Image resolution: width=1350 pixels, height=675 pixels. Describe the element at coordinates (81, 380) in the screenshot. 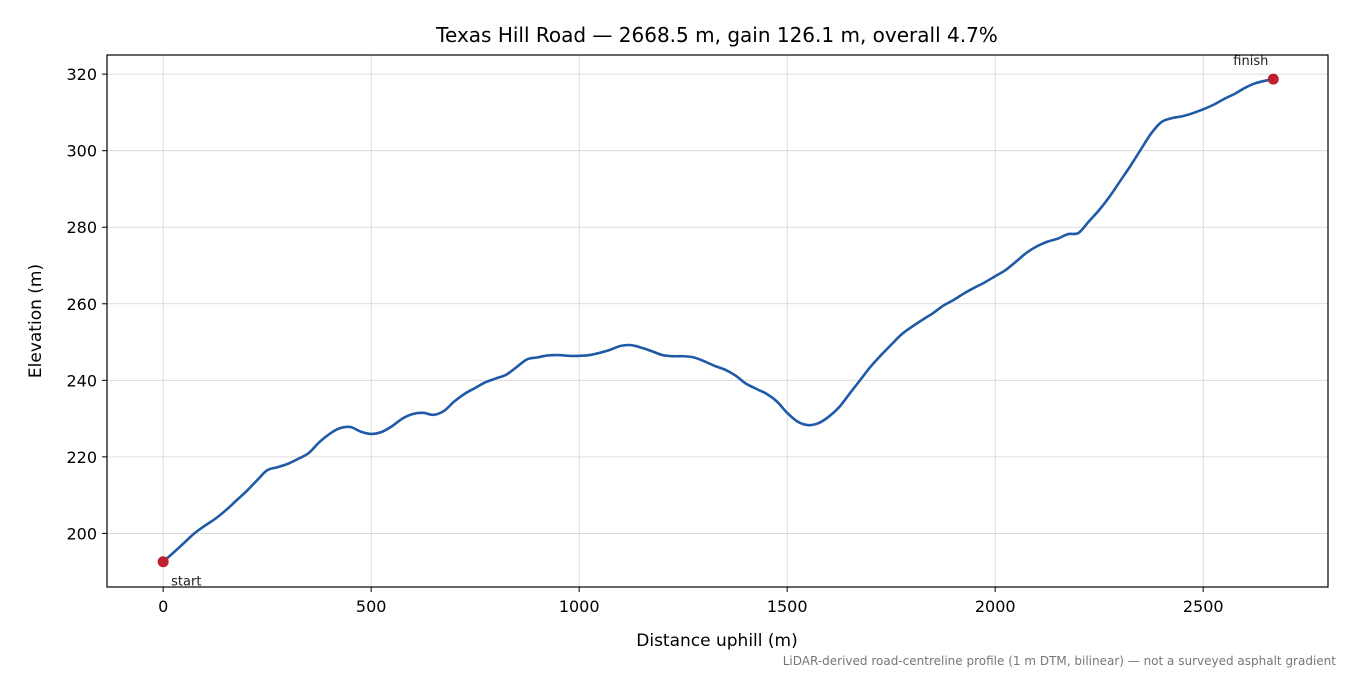

I see `y-tick-label: 240` at that location.